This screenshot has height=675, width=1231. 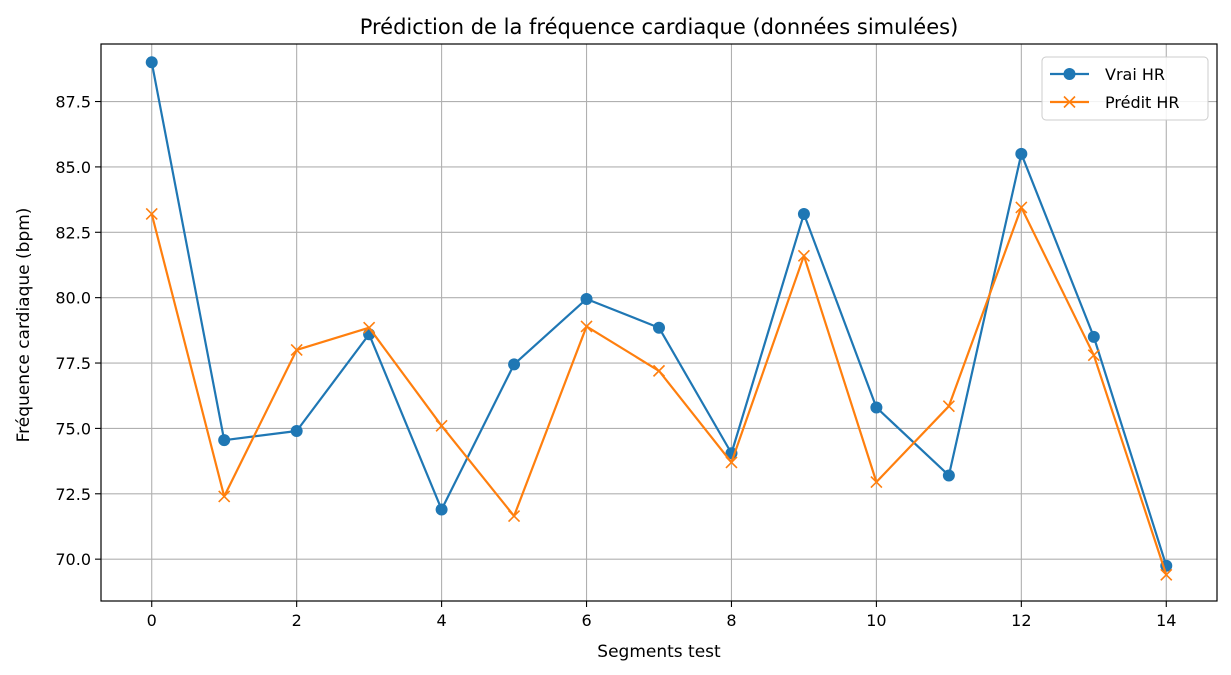 I want to click on legend: Vrai HR Prédit HR, so click(x=1125, y=88).